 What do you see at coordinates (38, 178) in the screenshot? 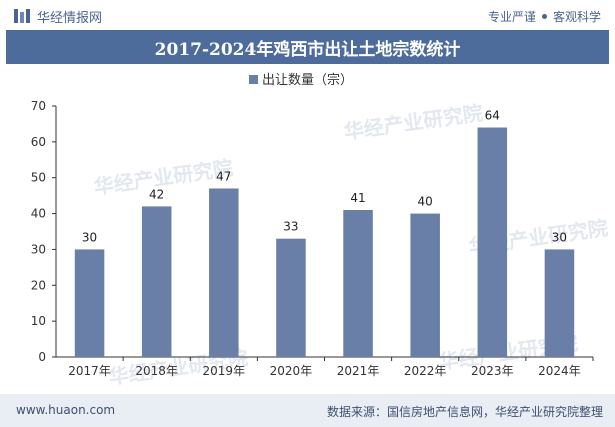
I see `y-tick-label: 50` at bounding box center [38, 178].